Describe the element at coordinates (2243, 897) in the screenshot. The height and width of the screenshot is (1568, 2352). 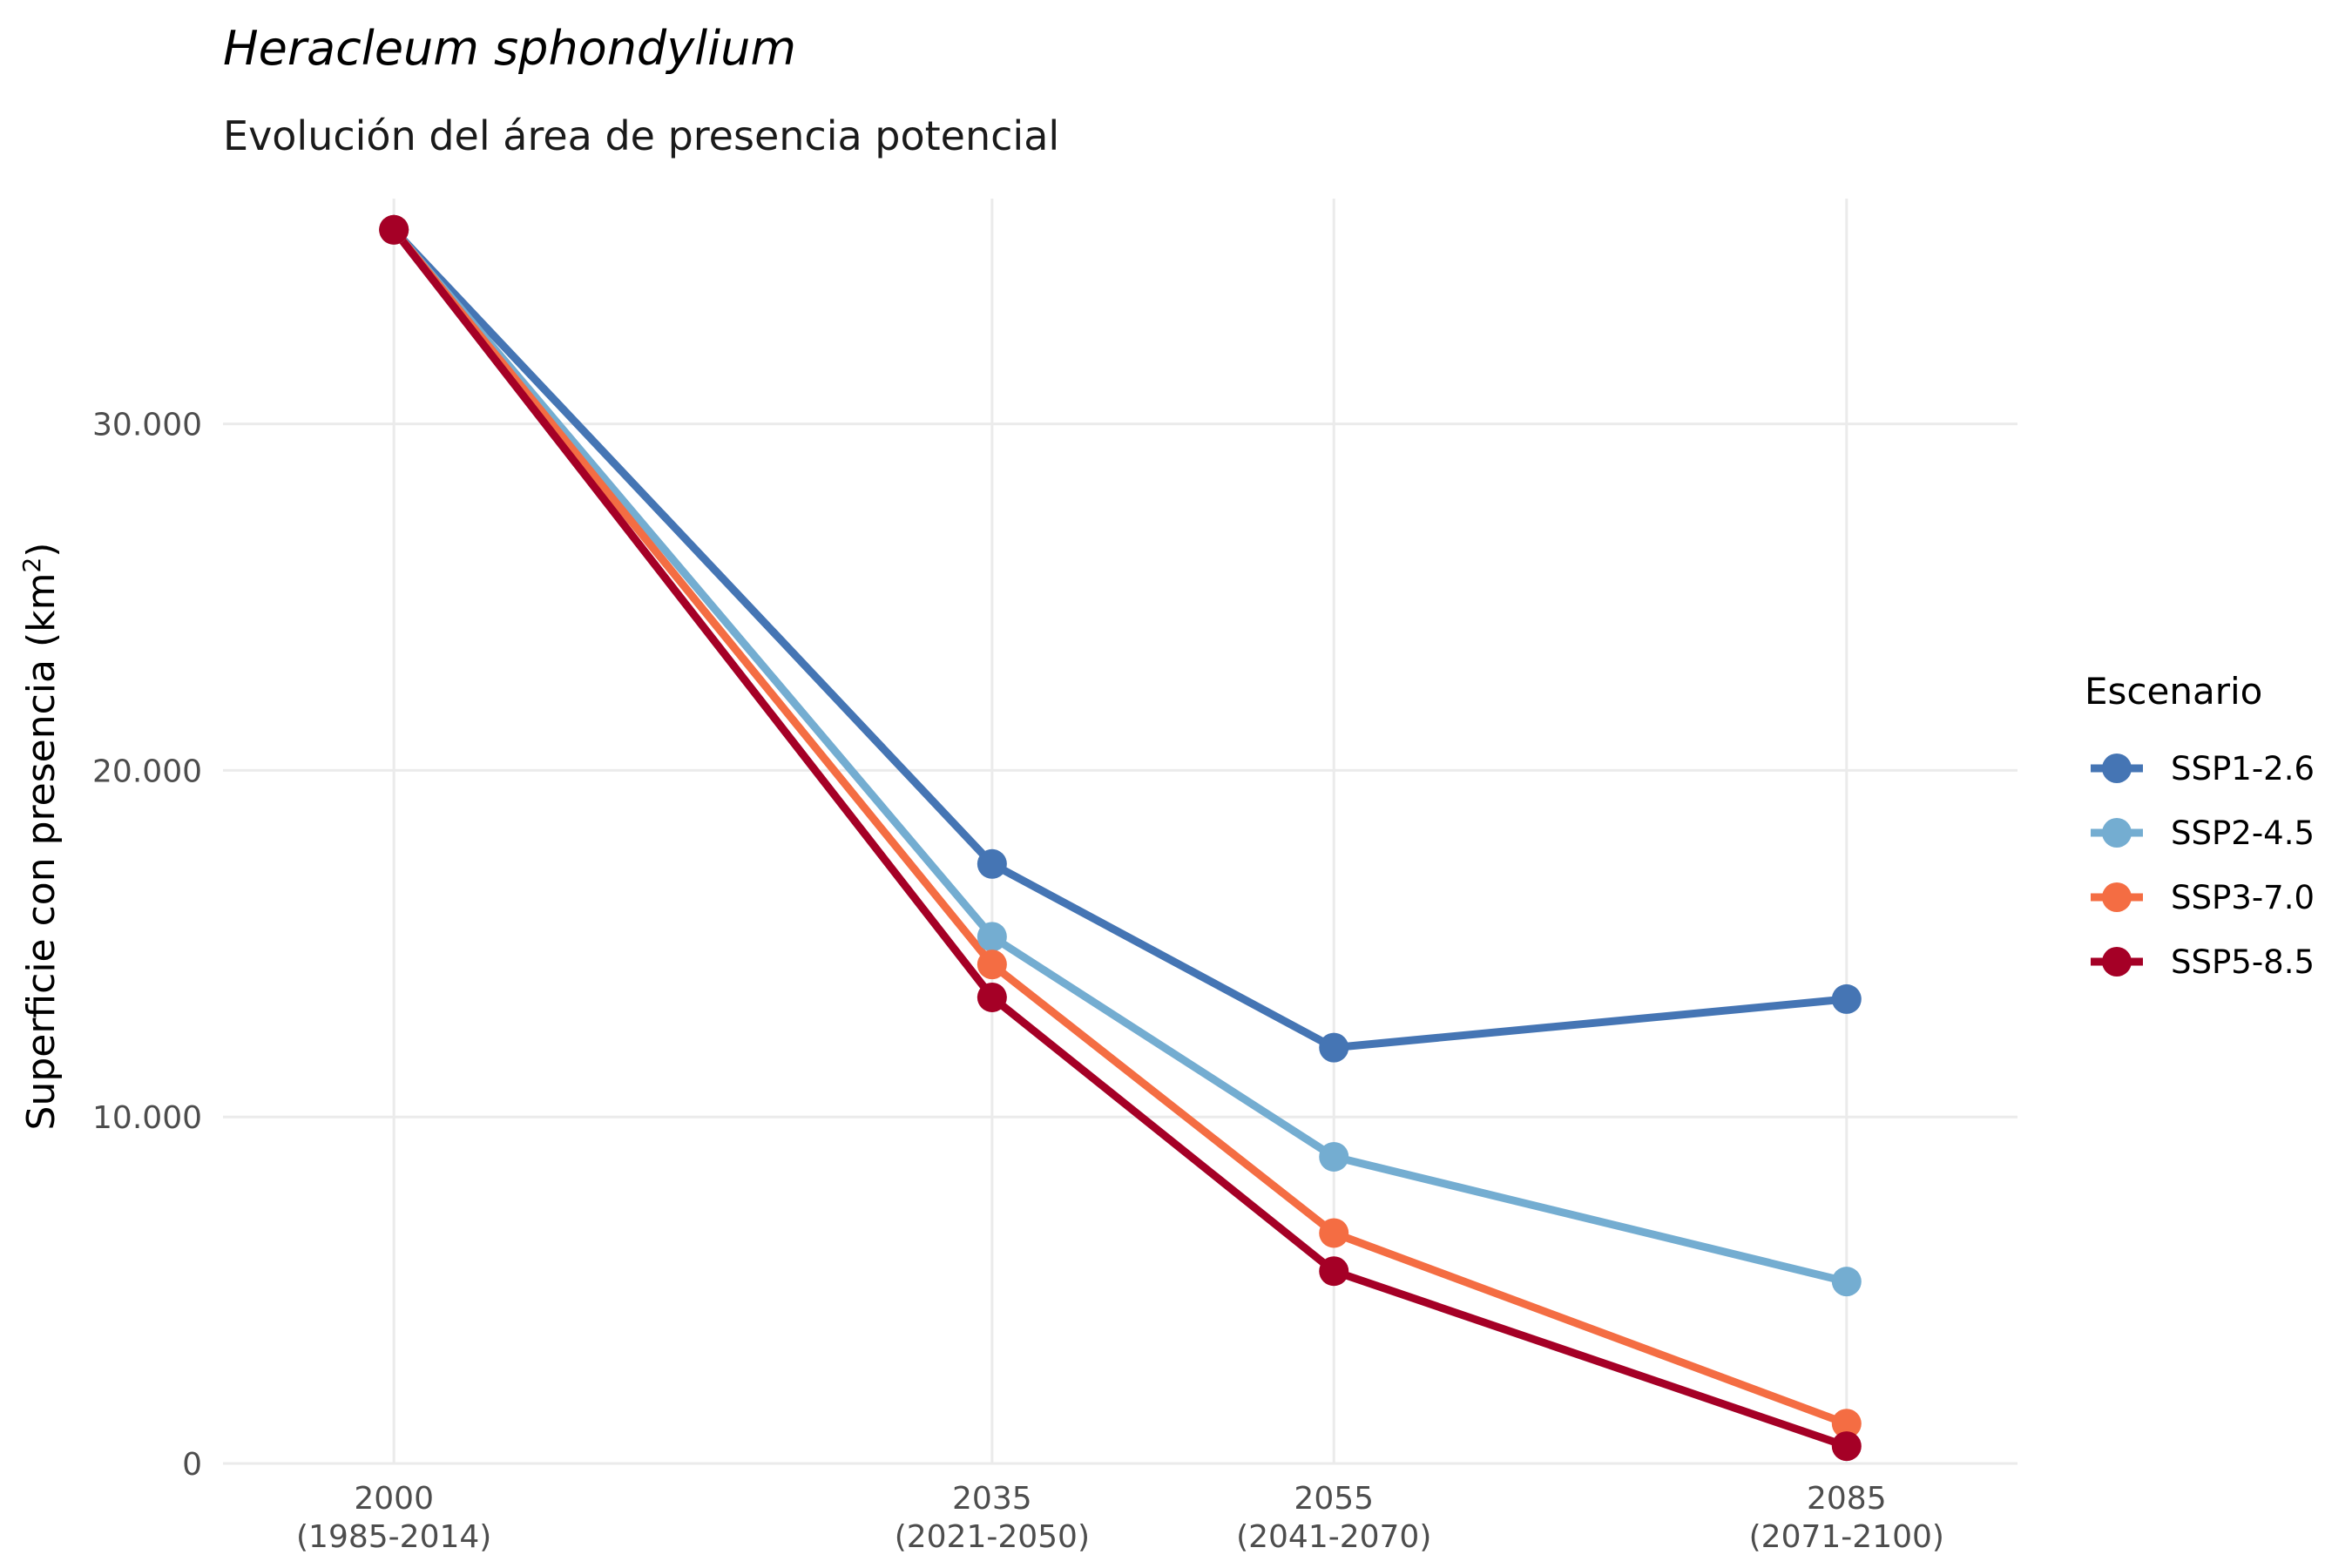
I see `legend-label: SSP3-7.0` at that location.